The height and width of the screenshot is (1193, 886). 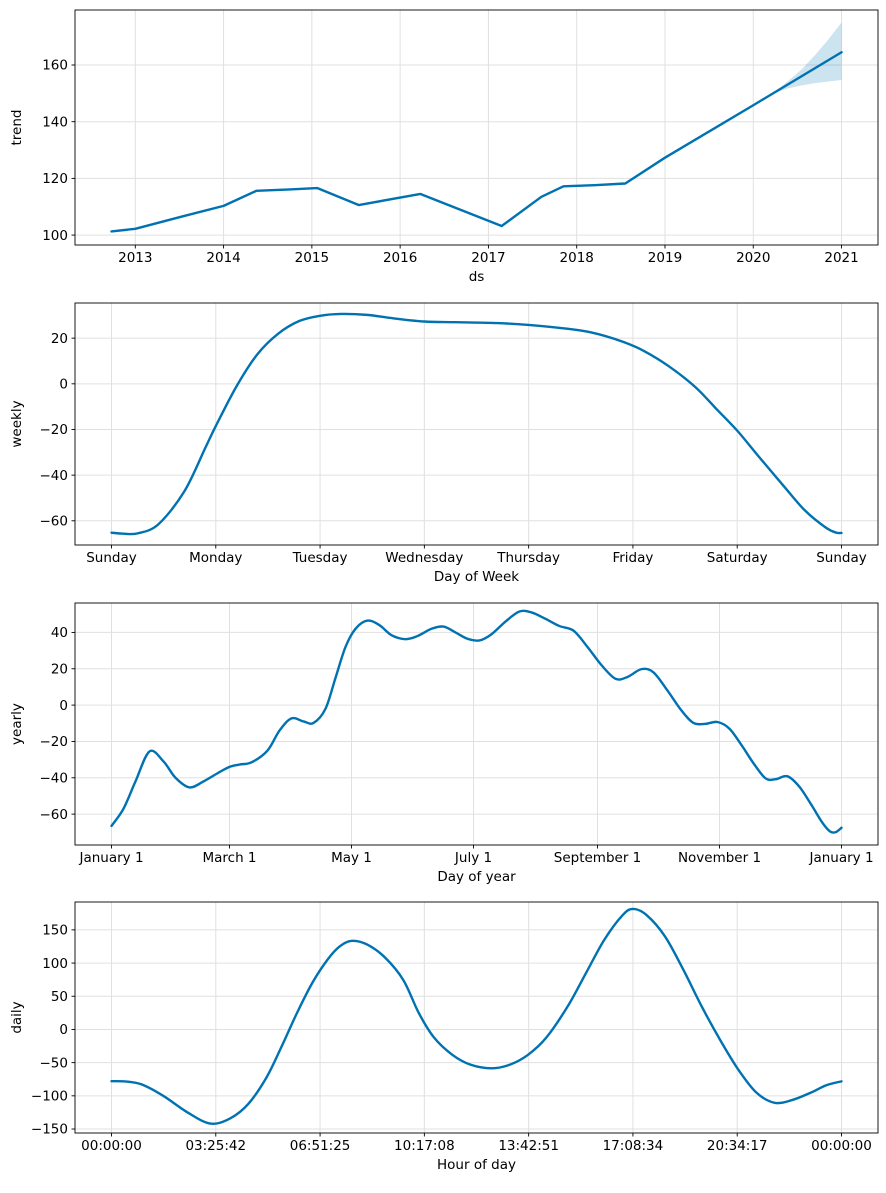 I want to click on y-axis-label-weekly: weekly, so click(x=17, y=423).